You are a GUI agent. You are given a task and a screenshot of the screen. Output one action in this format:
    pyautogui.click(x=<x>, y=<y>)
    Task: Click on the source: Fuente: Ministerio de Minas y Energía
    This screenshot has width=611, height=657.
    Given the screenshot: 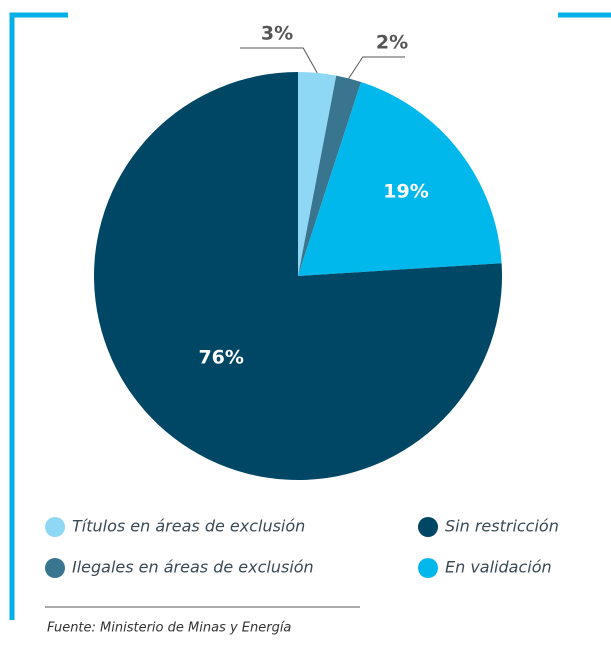 What is the action you would take?
    pyautogui.click(x=169, y=628)
    